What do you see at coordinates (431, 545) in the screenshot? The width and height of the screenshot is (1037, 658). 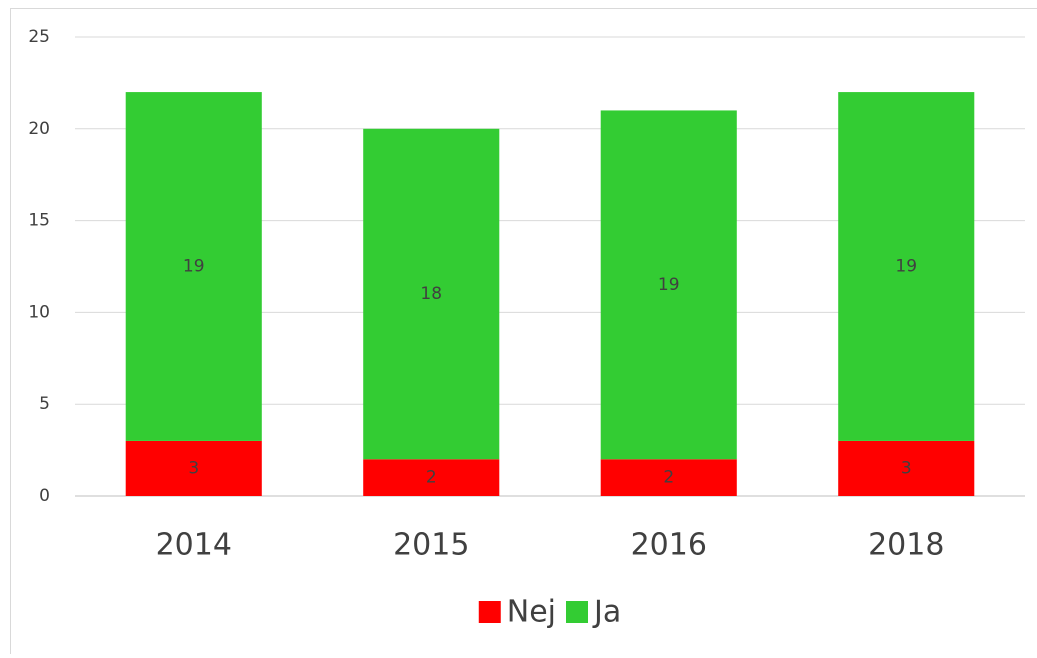 I see `x-tick-label: 2015` at bounding box center [431, 545].